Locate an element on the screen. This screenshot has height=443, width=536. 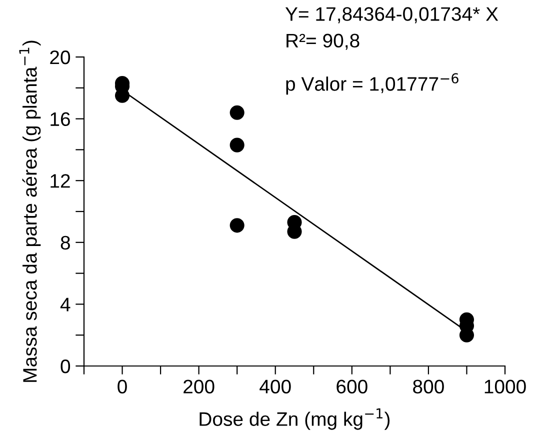
text: Y= 17,84364-0,01734* X is located at coordinates (391, 15).